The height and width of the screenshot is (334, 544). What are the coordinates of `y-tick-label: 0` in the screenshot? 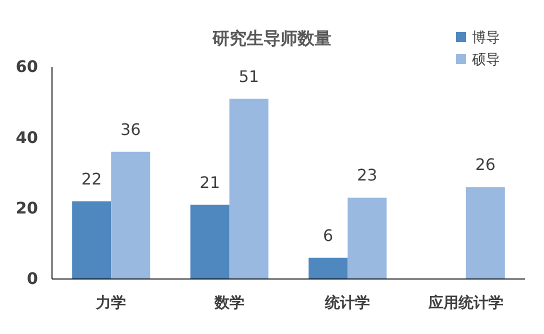 It's located at (32, 278).